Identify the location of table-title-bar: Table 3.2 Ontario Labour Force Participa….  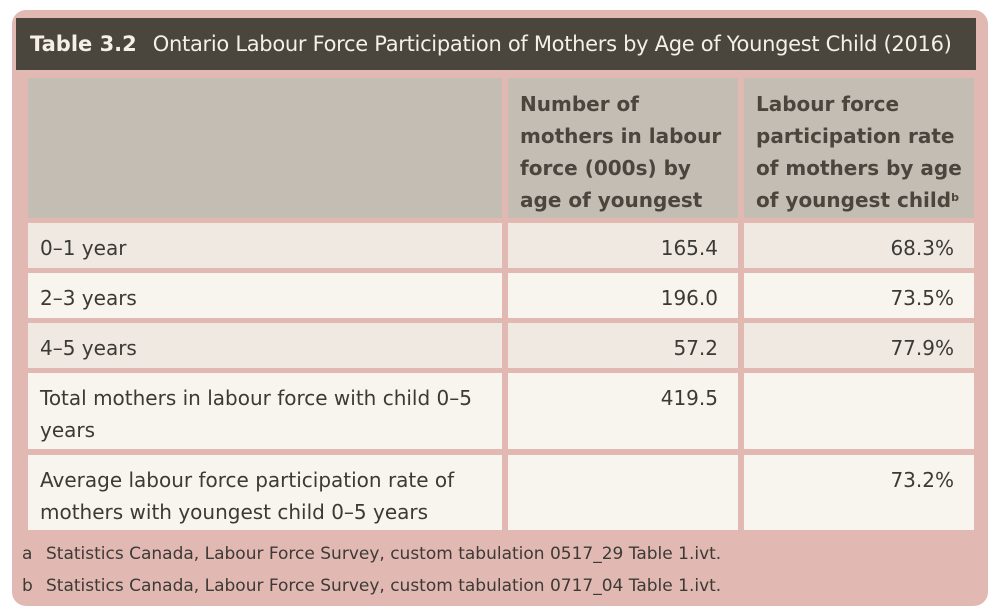
(496, 44).